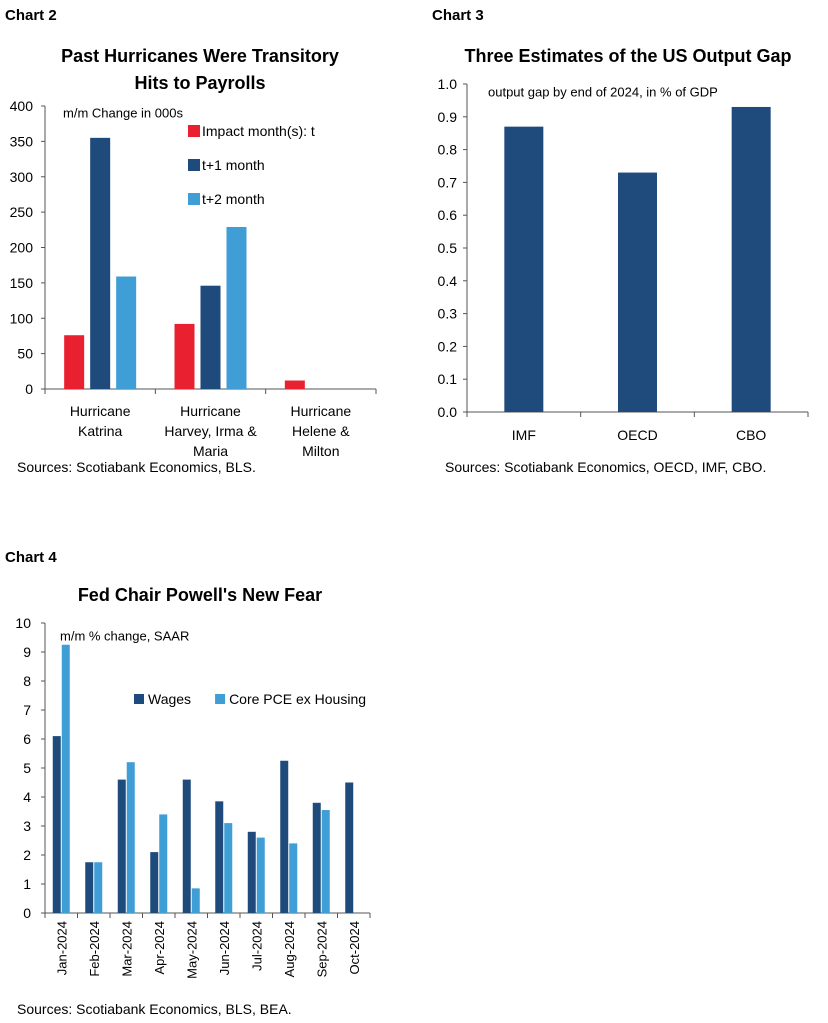  What do you see at coordinates (22, 318) in the screenshot?
I see `y-tick-label: 100` at bounding box center [22, 318].